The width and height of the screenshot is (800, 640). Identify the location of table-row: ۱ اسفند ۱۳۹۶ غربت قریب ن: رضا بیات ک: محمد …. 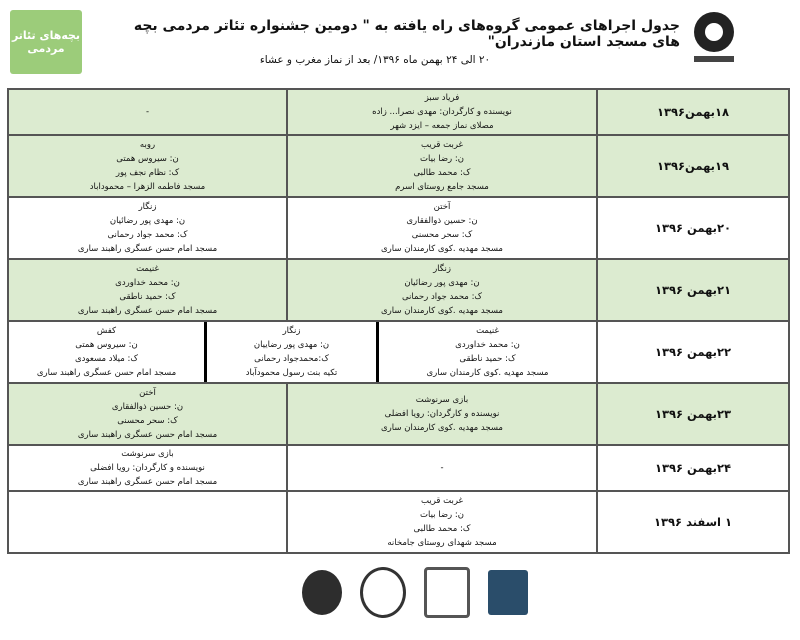
(398, 522).